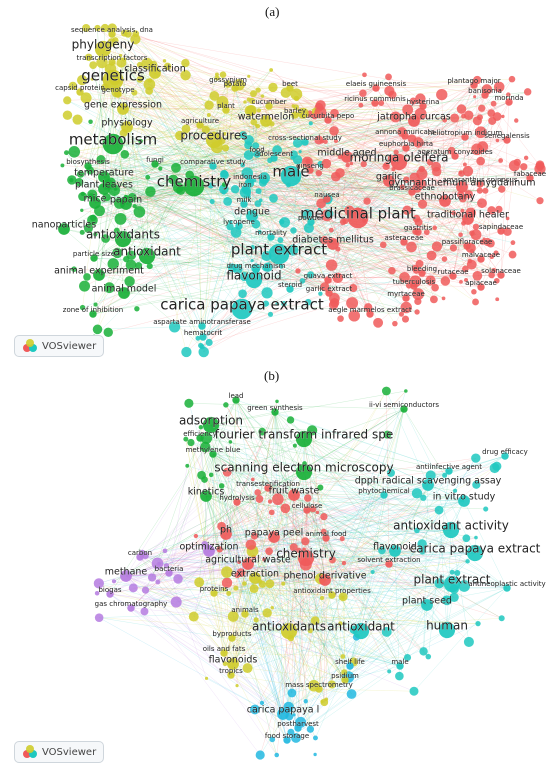 The image size is (550, 784). I want to click on keyword-label: adolescent, so click(274, 154).